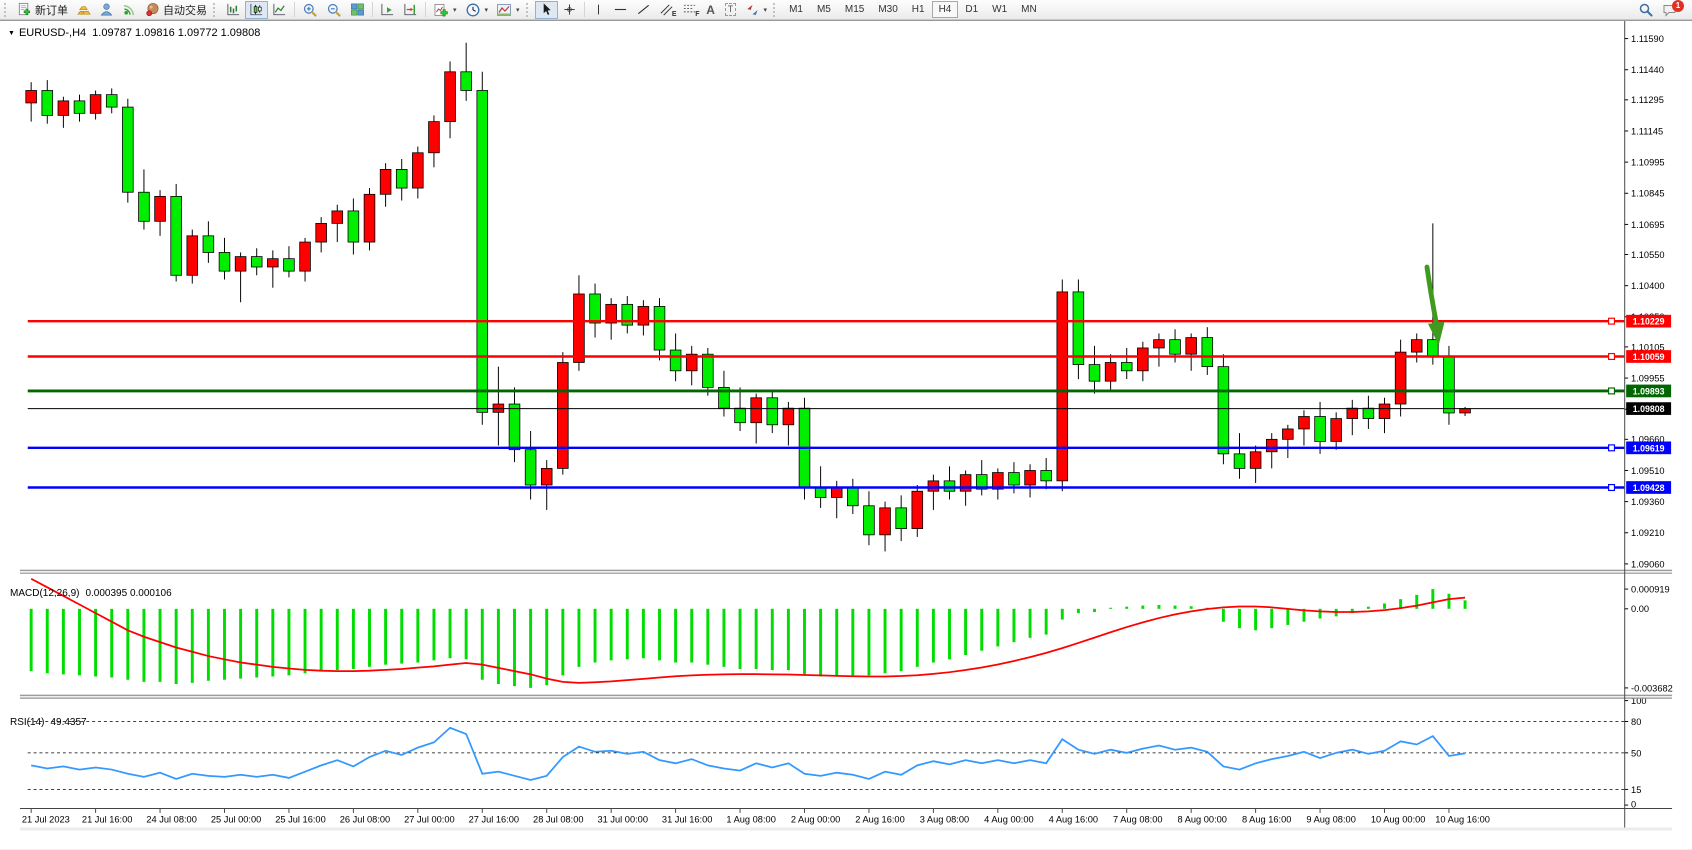  What do you see at coordinates (48, 722) in the screenshot?
I see `rsi-label: RSI(14) 49.4357` at bounding box center [48, 722].